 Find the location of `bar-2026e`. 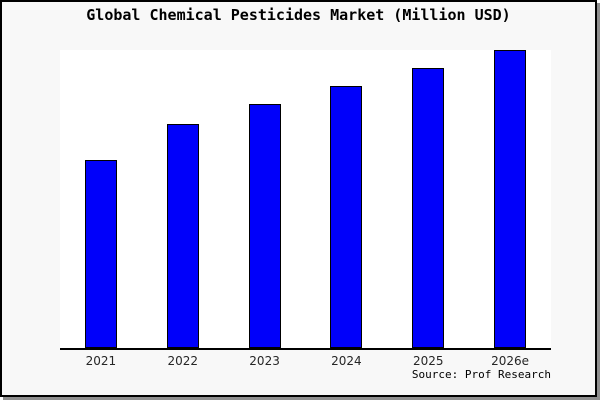

bar-2026e is located at coordinates (510, 199).